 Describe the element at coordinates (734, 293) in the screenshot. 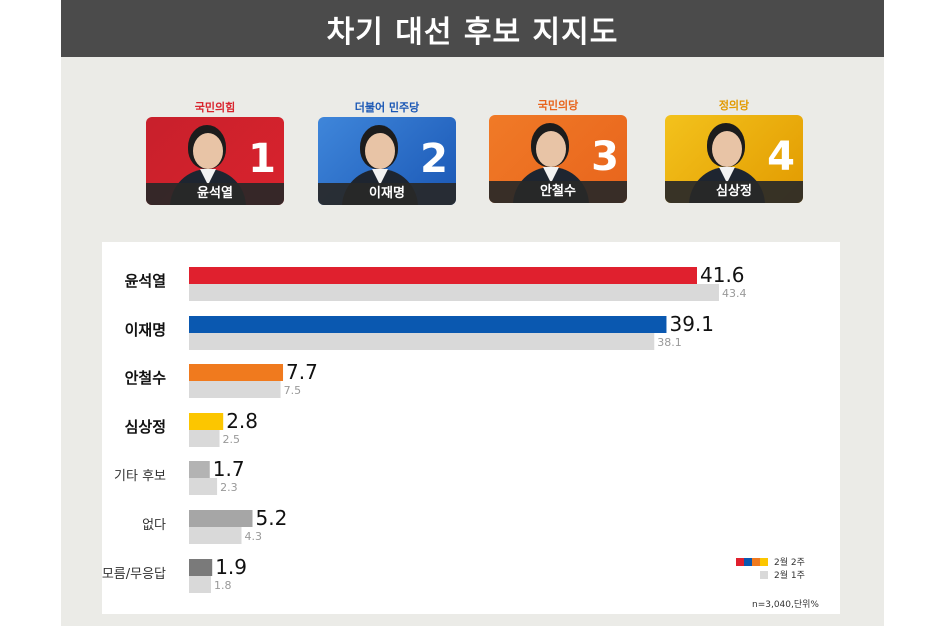

I see `value-label-previous: 43.4` at that location.